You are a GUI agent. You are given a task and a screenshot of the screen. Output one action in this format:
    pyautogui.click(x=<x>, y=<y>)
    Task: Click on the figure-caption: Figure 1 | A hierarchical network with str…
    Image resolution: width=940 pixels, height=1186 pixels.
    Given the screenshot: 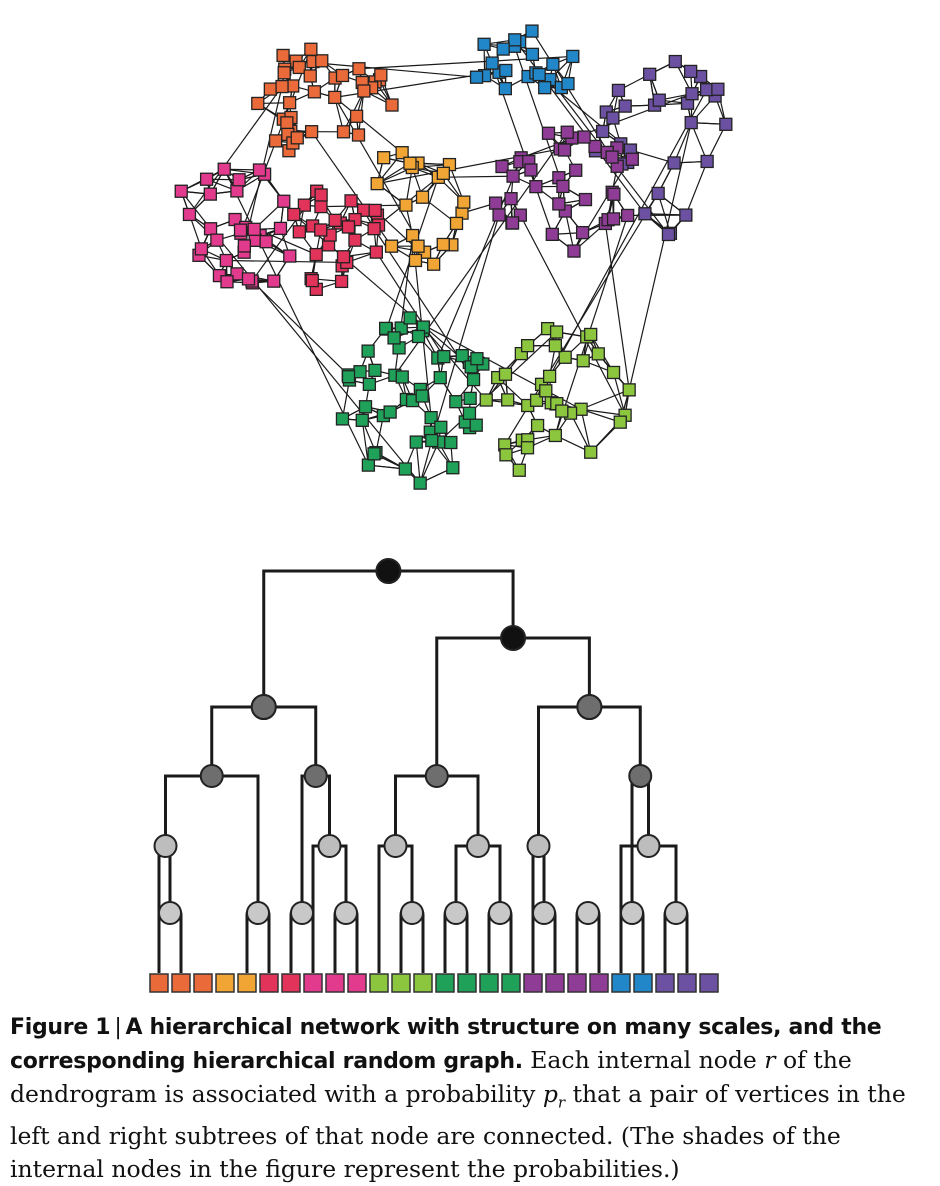 What is the action you would take?
    pyautogui.click(x=462, y=1098)
    